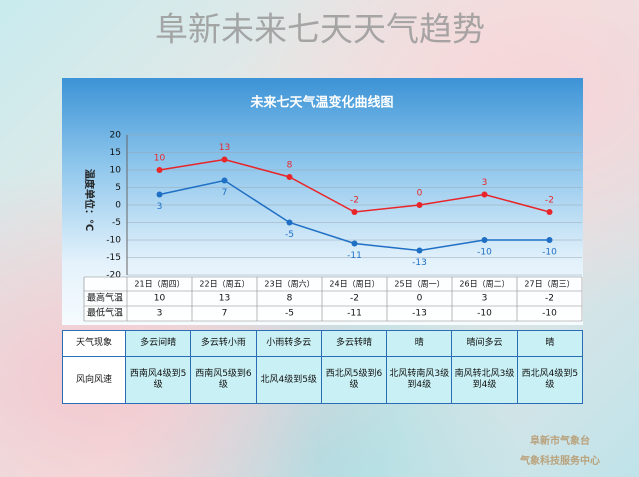 The height and width of the screenshot is (477, 639). What do you see at coordinates (105, 298) in the screenshot?
I see `row-label: 最高气温` at bounding box center [105, 298].